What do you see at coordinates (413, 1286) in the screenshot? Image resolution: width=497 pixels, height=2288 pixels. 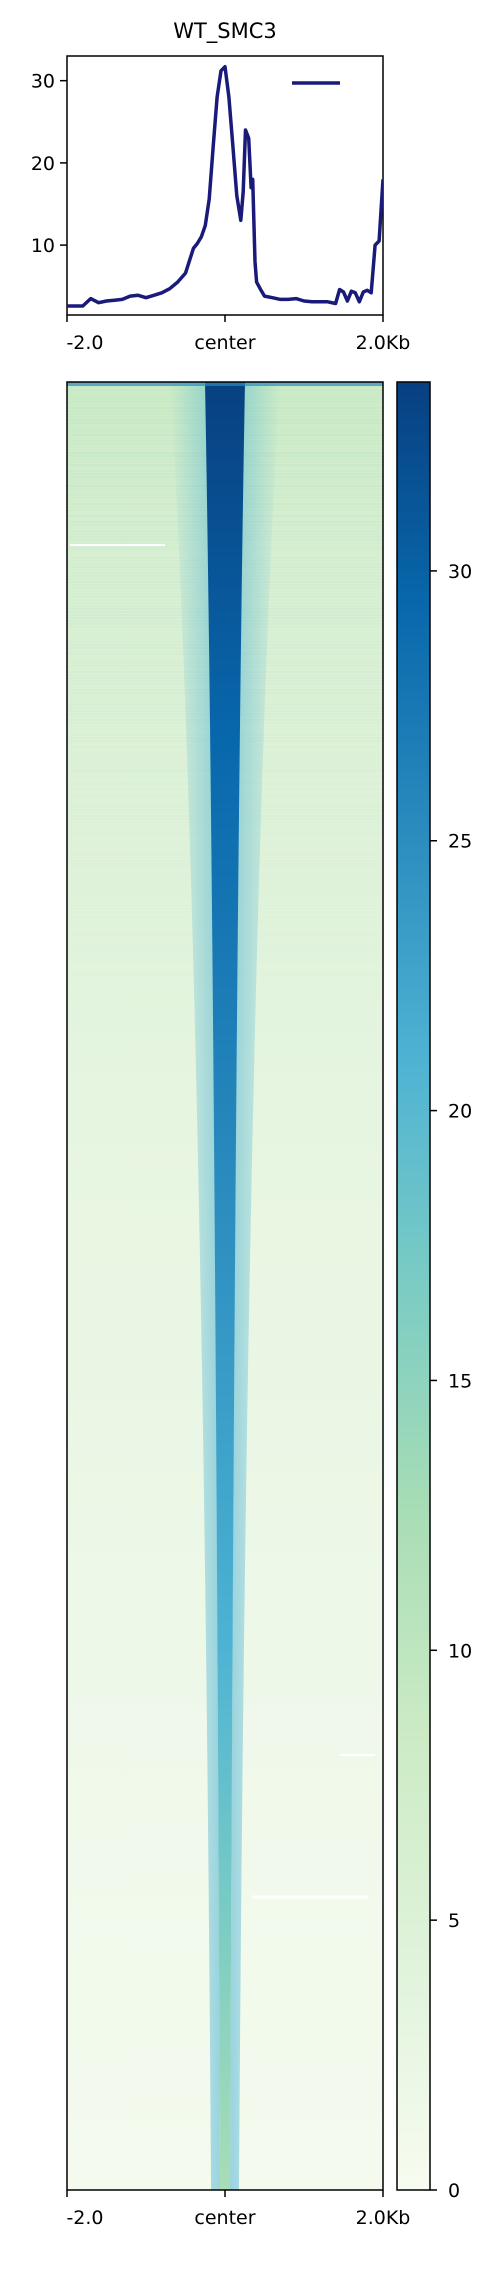 I see `colorbar-gradient` at bounding box center [413, 1286].